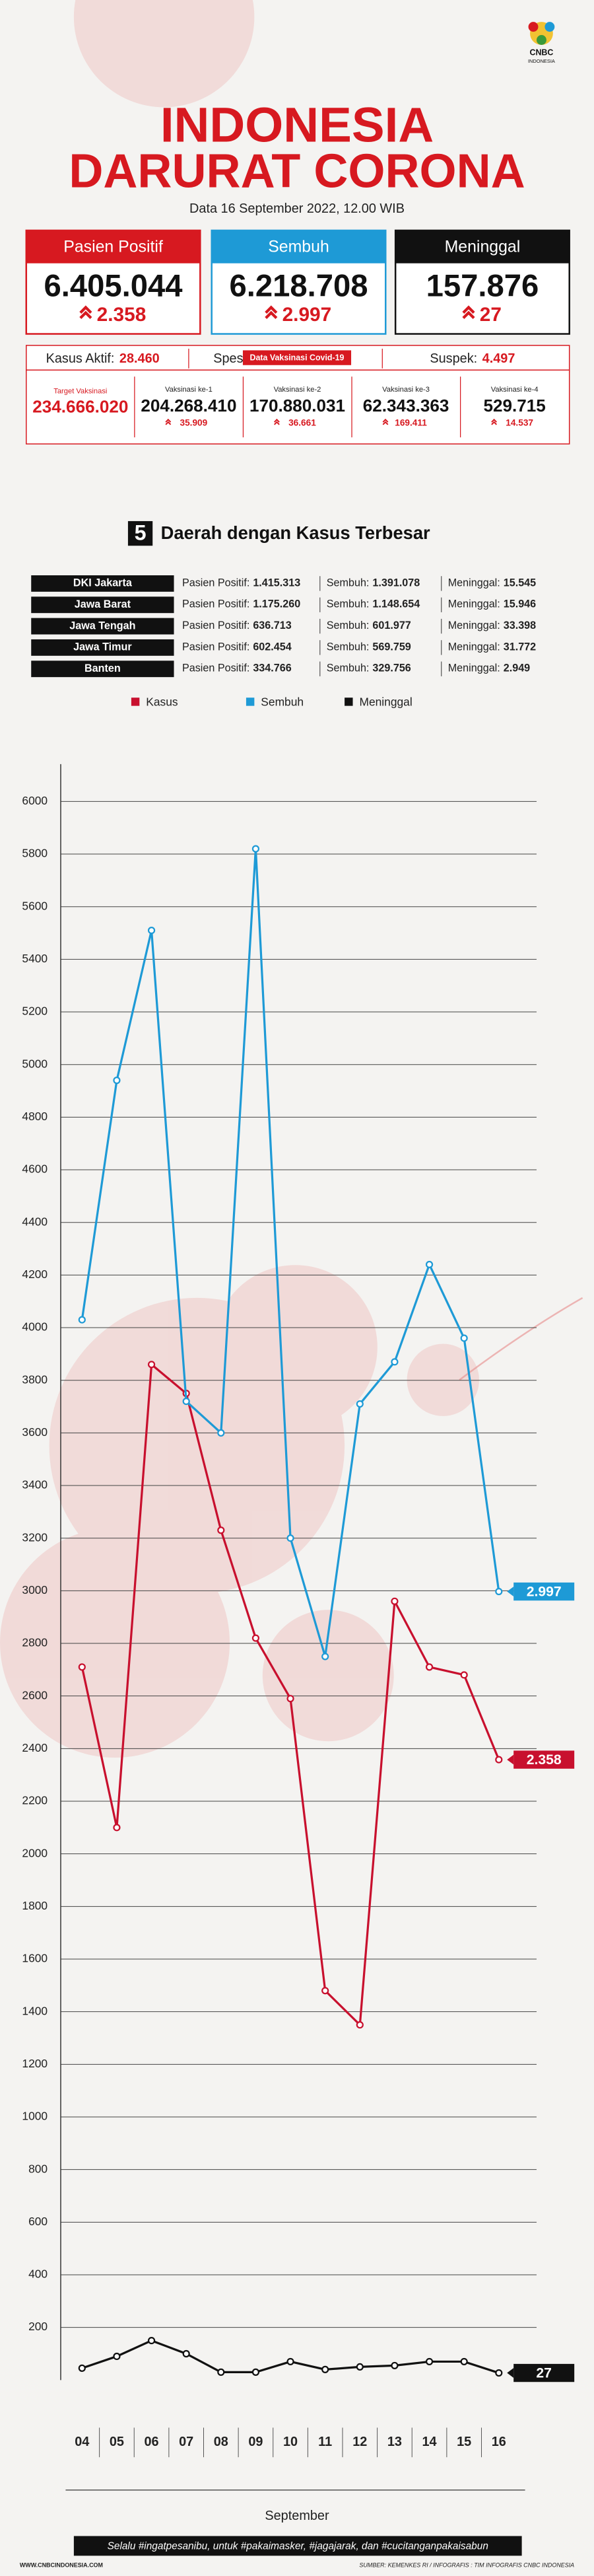 Image resolution: width=594 pixels, height=2576 pixels. What do you see at coordinates (520, 647) in the screenshot?
I see `region-stat-value: 31.772` at bounding box center [520, 647].